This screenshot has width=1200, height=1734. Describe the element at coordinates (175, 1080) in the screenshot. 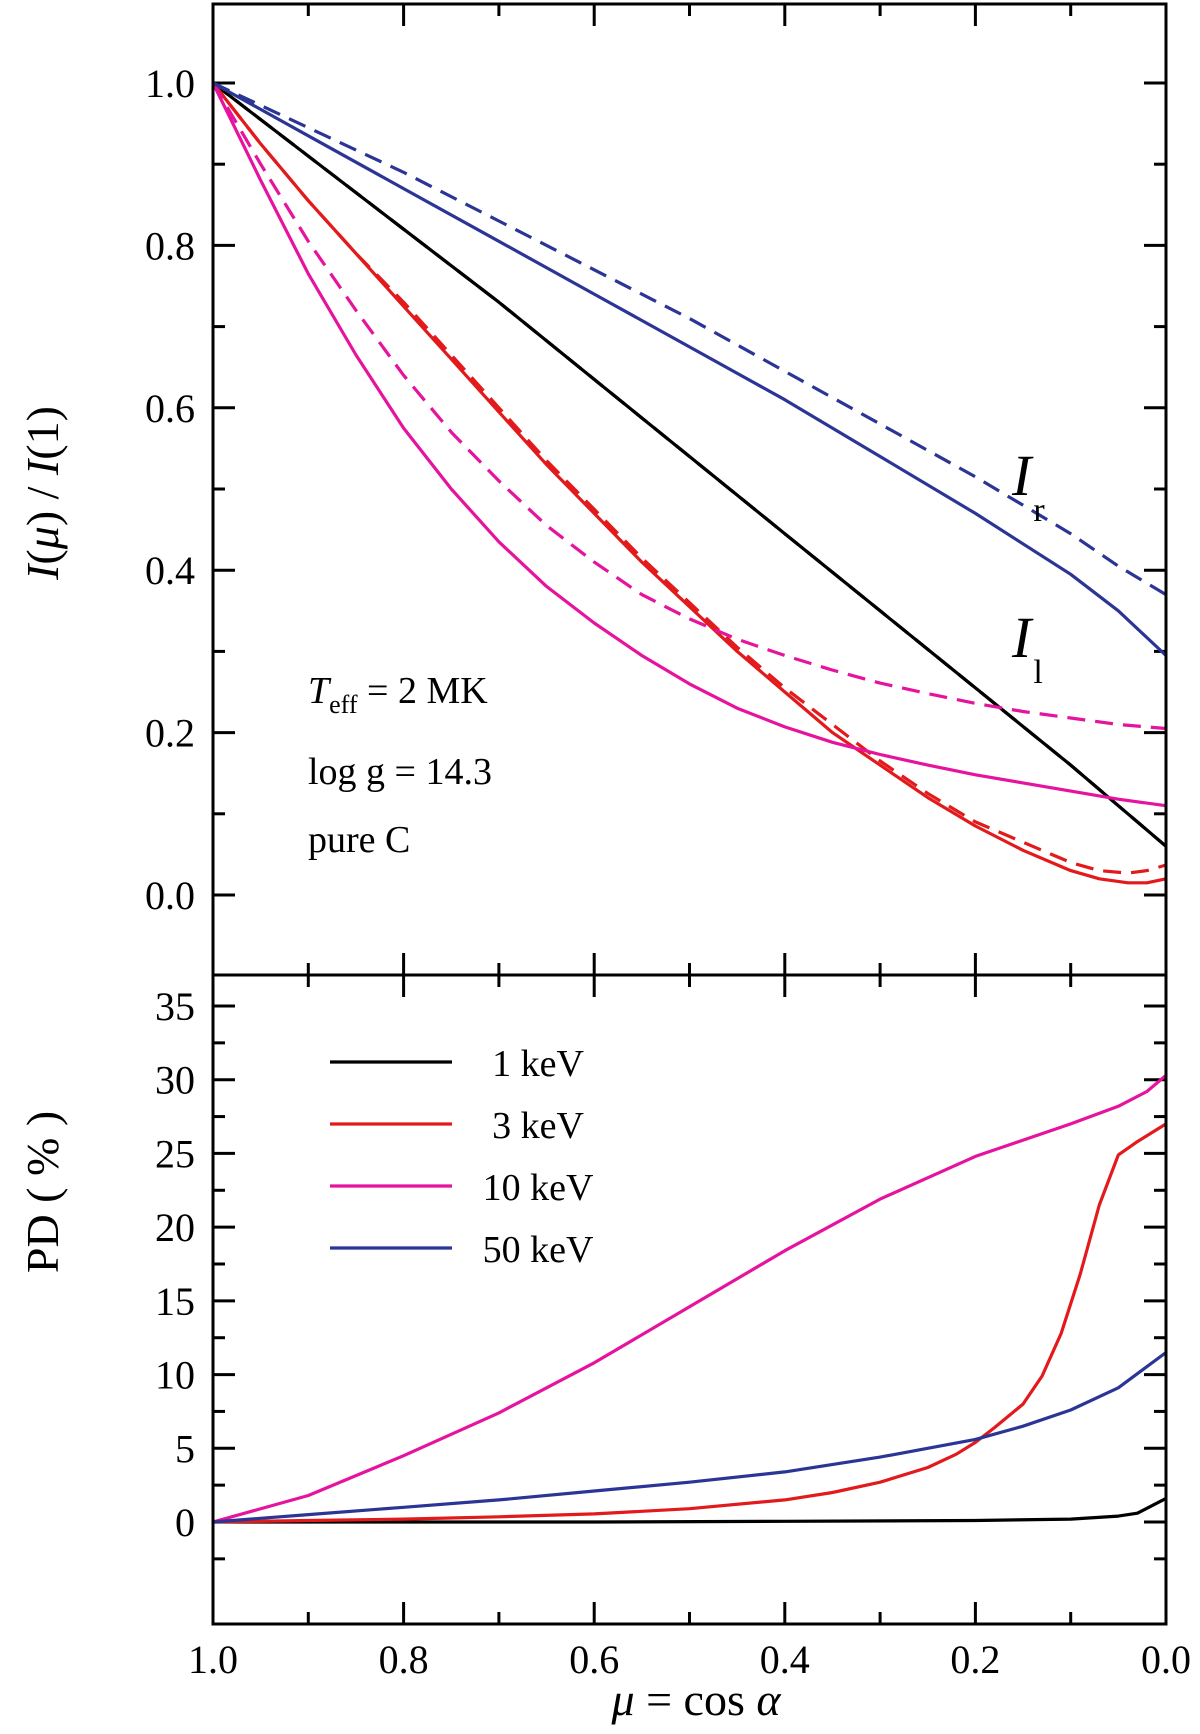

I see `y-tick-label: 30` at that location.